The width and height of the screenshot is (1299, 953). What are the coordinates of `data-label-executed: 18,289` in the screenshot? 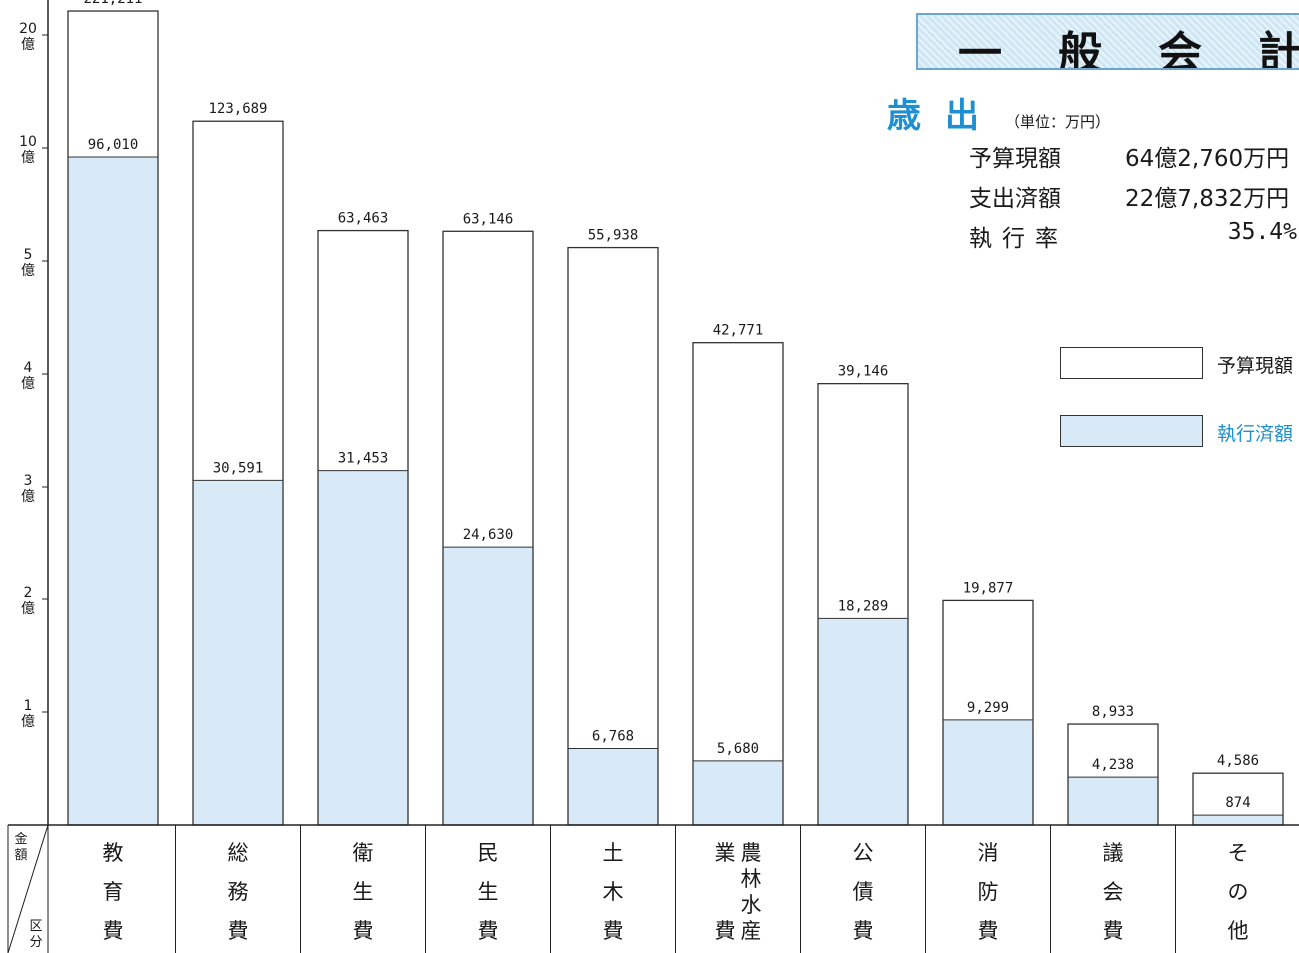 It's located at (863, 606).